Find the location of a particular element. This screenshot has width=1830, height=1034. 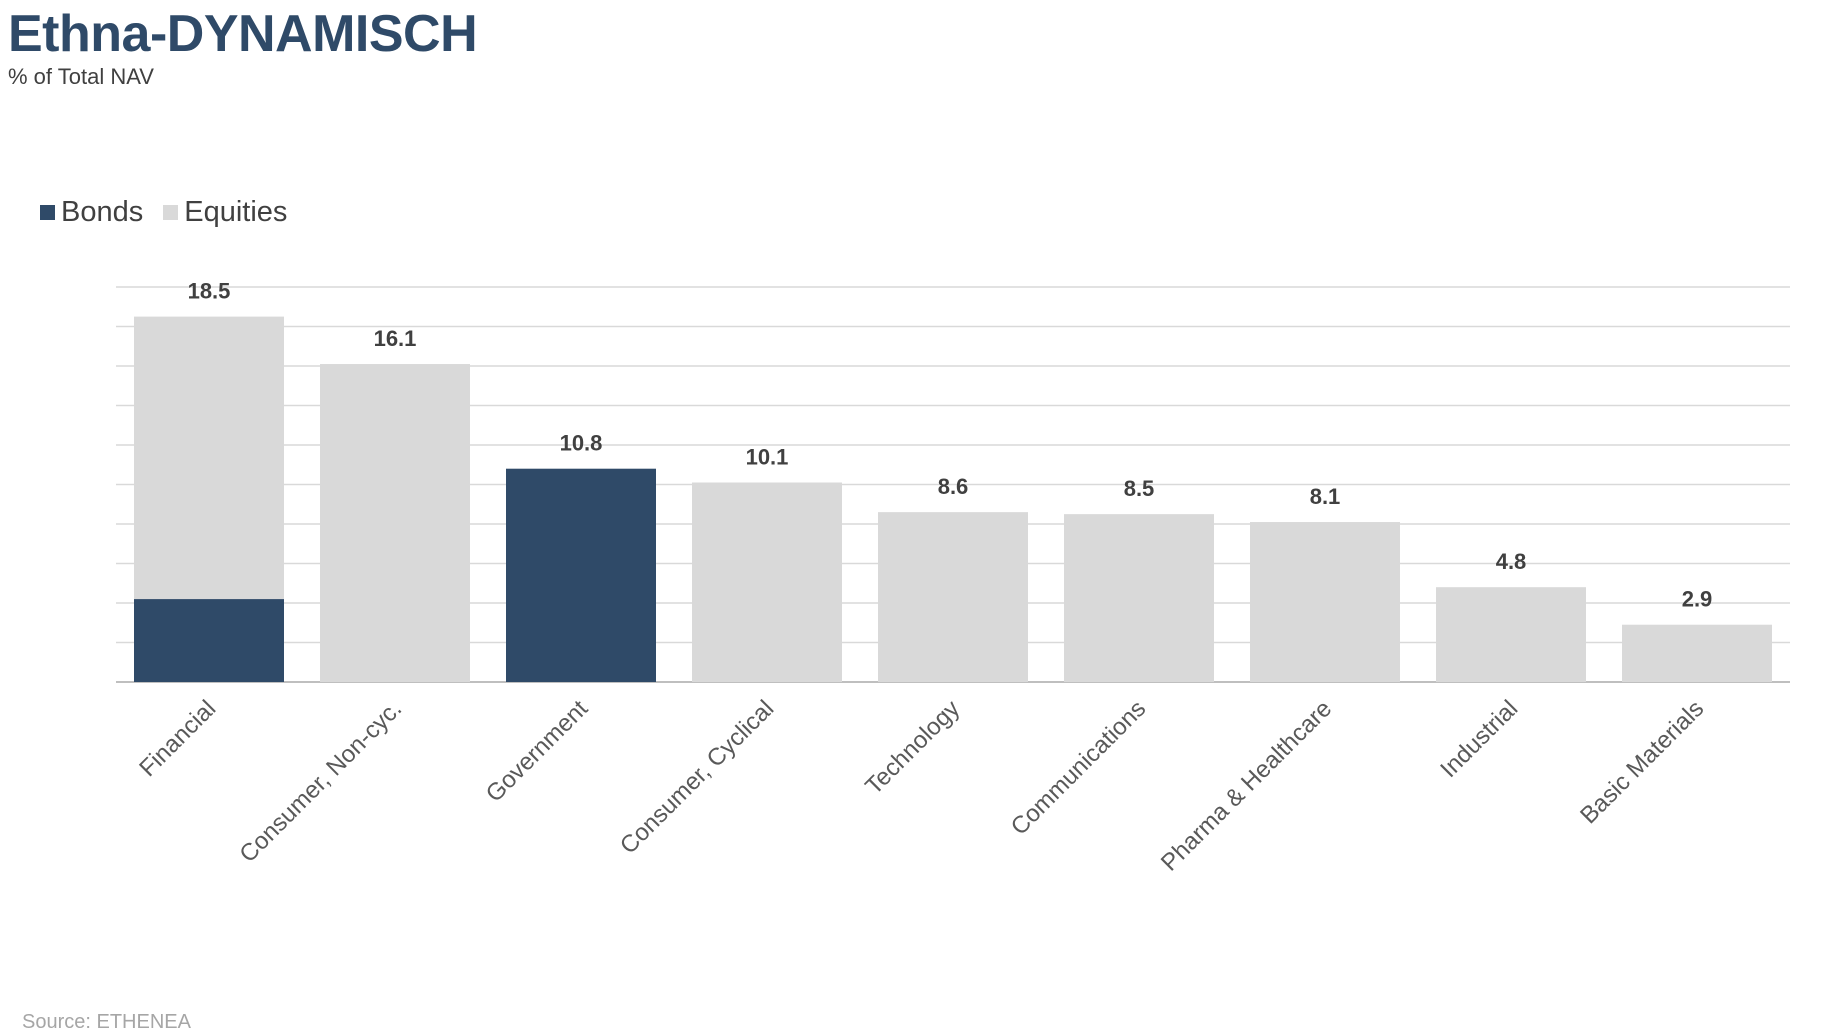

chart-title: Ethna-DYNAMISCH is located at coordinates (243, 34).